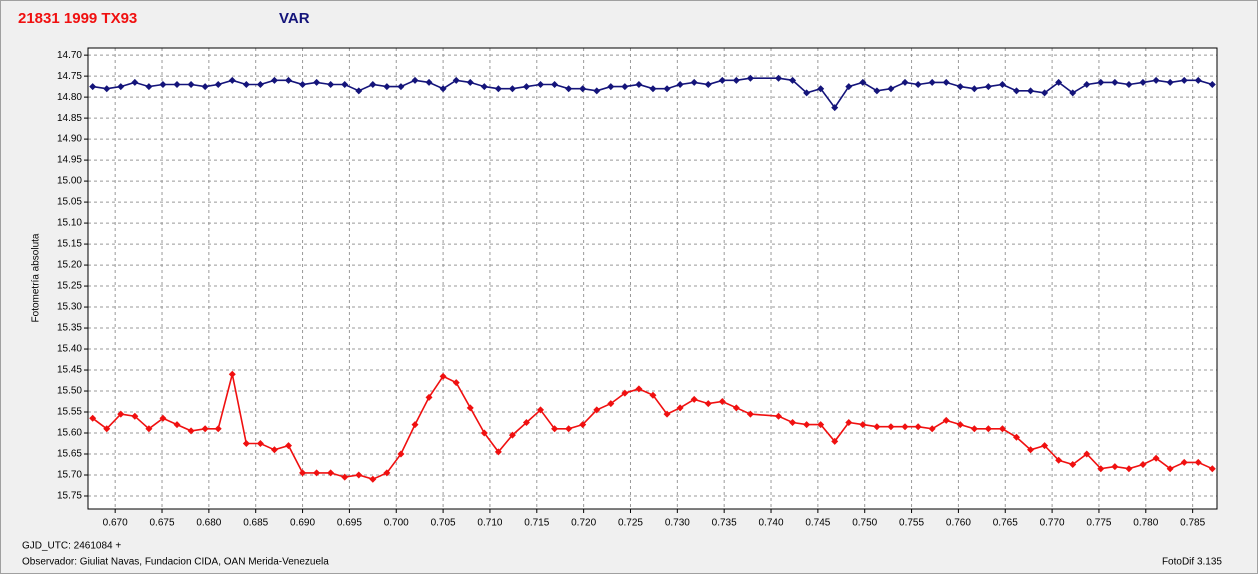 This screenshot has height=574, width=1258. Describe the element at coordinates (1052, 523) in the screenshot. I see `x-tick-label: 0.770` at that location.